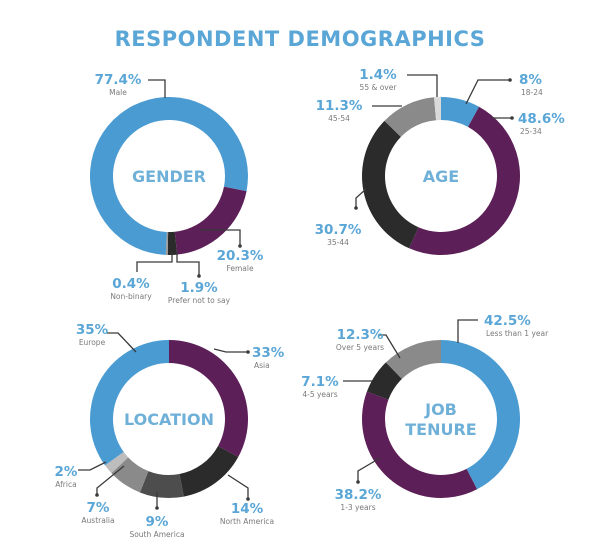 The image size is (600, 544). Describe the element at coordinates (517, 333) in the screenshot. I see `category-label-less-than-1-year: Less than 1 year` at that location.